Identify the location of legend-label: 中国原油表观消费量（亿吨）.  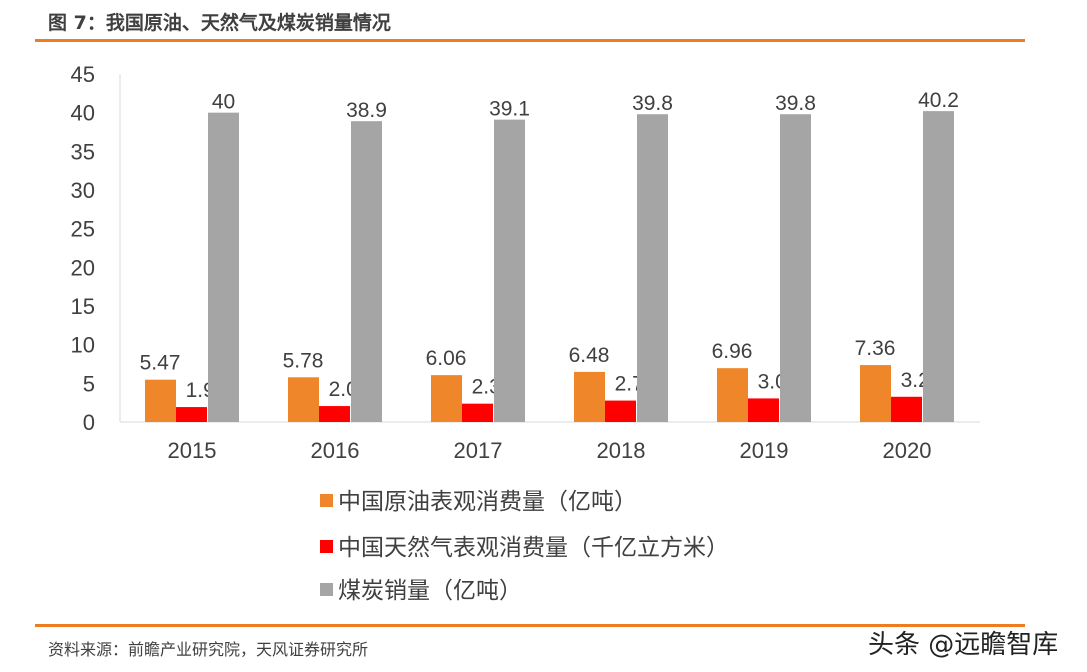
(487, 501).